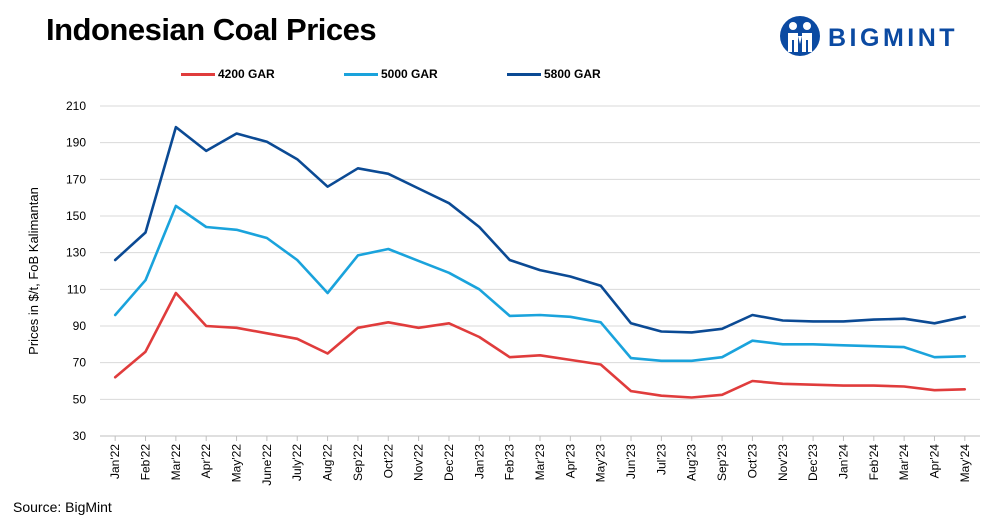 This screenshot has height=530, width=1007. I want to click on legend-label-5000: 5000 GAR, so click(409, 74).